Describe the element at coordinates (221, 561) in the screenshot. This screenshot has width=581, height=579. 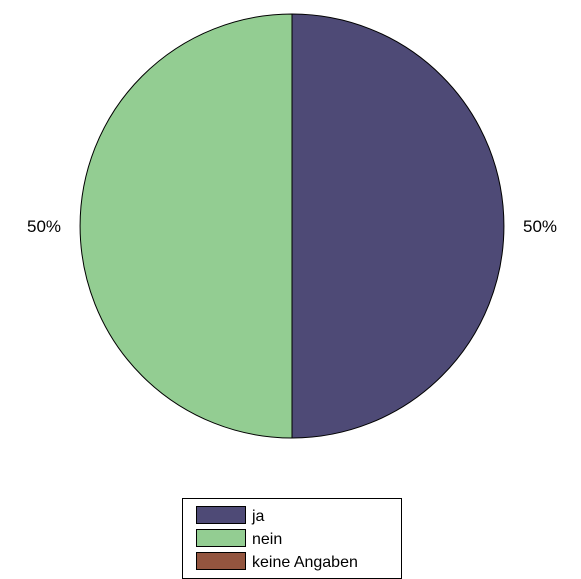
I see `legend-swatch-keine-angaben` at that location.